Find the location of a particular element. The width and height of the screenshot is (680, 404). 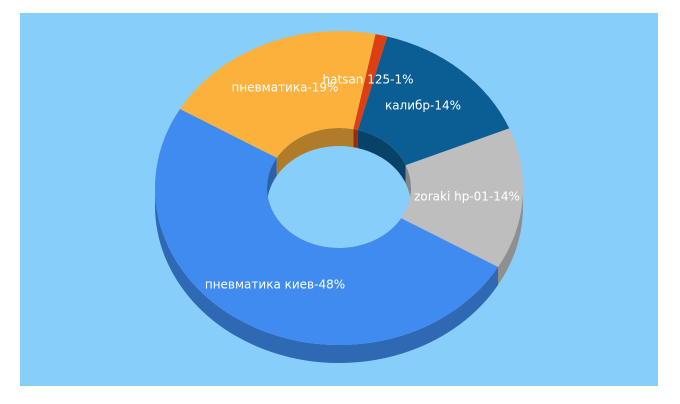

data-label: hatsan 125-1% is located at coordinates (368, 80).